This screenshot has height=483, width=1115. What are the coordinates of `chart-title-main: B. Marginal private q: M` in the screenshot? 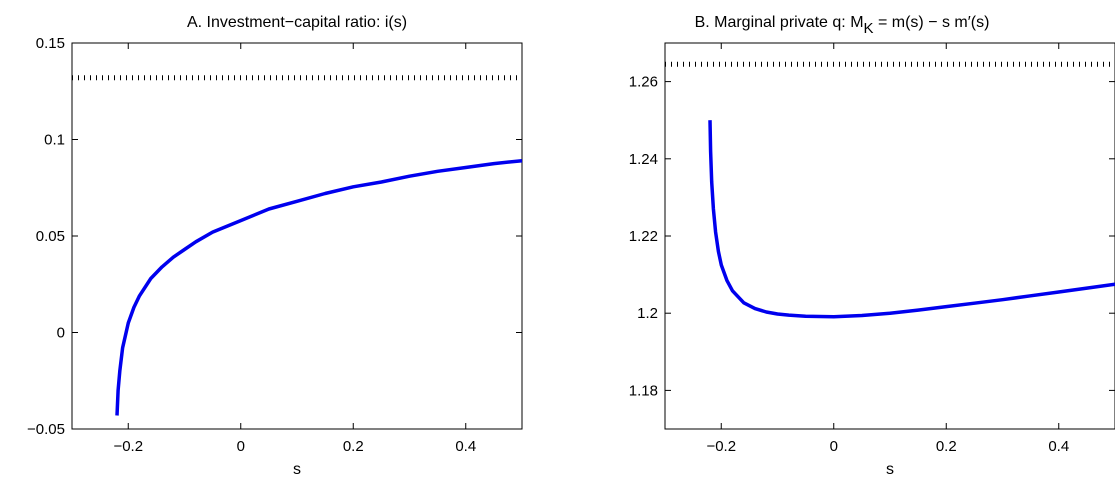 It's located at (779, 22).